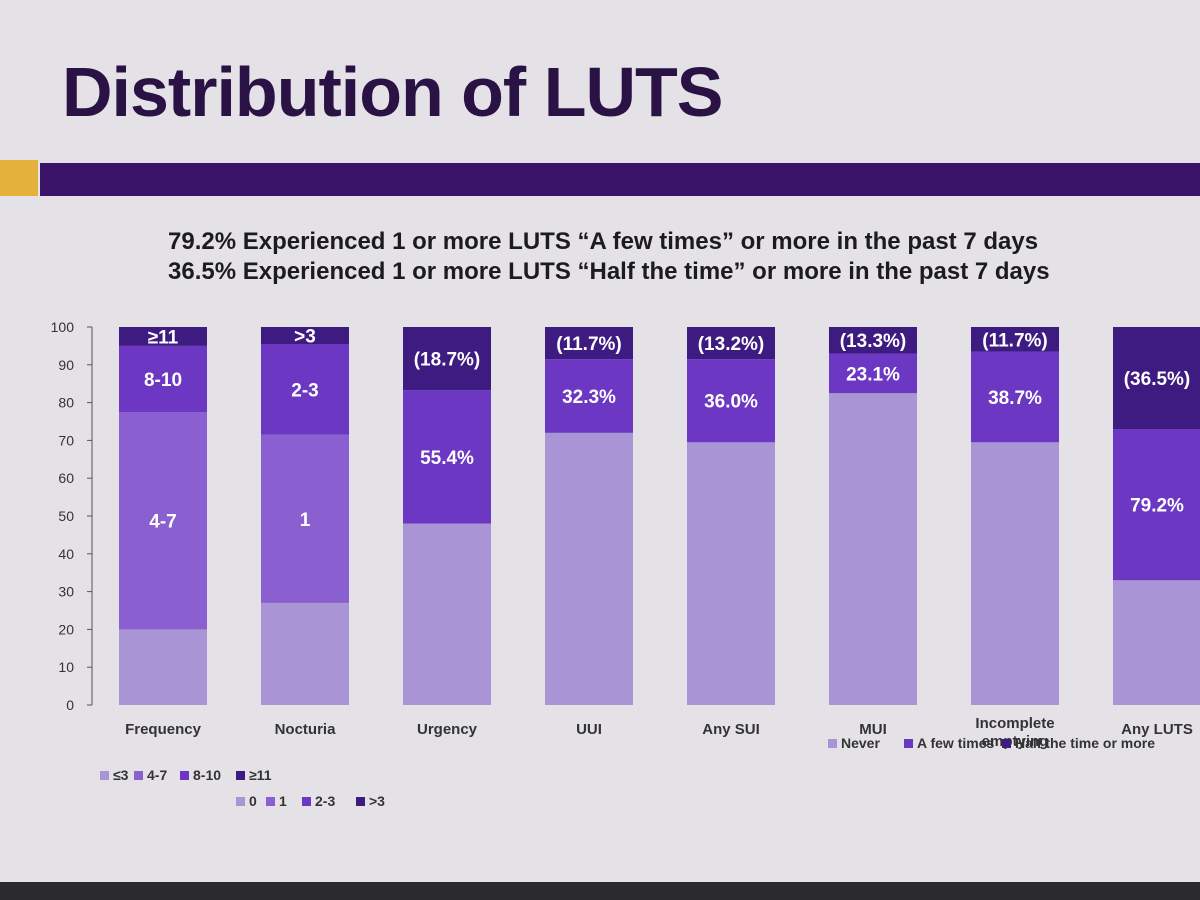 The height and width of the screenshot is (900, 1200). I want to click on segment-label: 36.0%, so click(731, 402).